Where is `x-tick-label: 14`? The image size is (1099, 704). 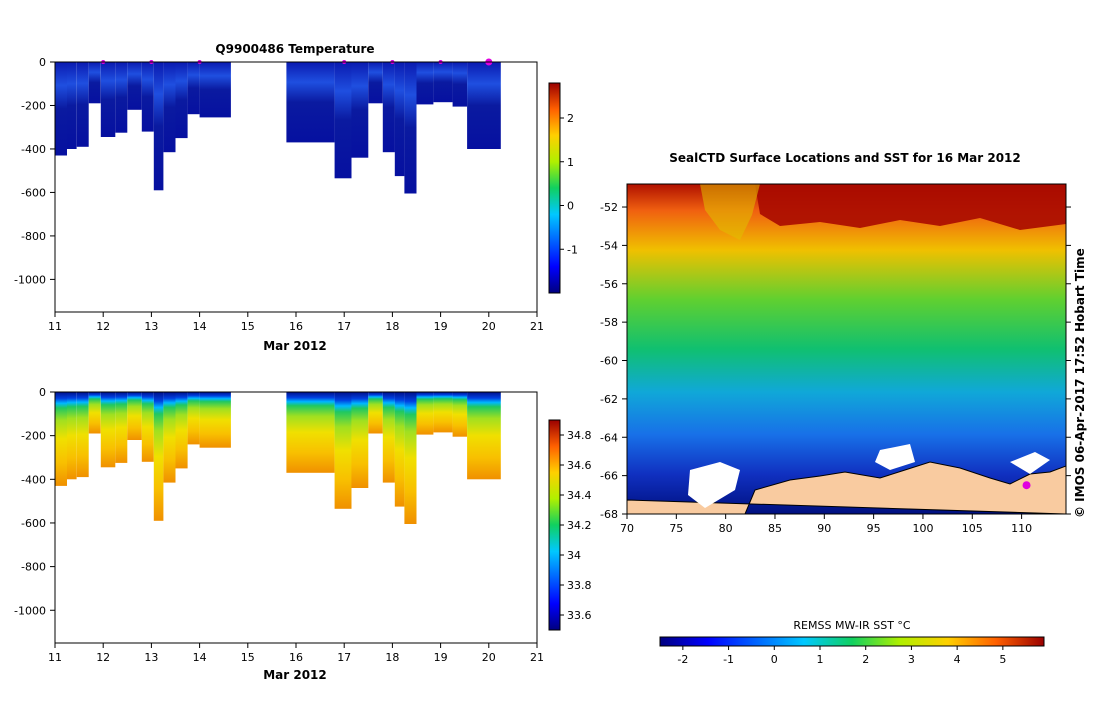
x-tick-label: 14 is located at coordinates (200, 326).